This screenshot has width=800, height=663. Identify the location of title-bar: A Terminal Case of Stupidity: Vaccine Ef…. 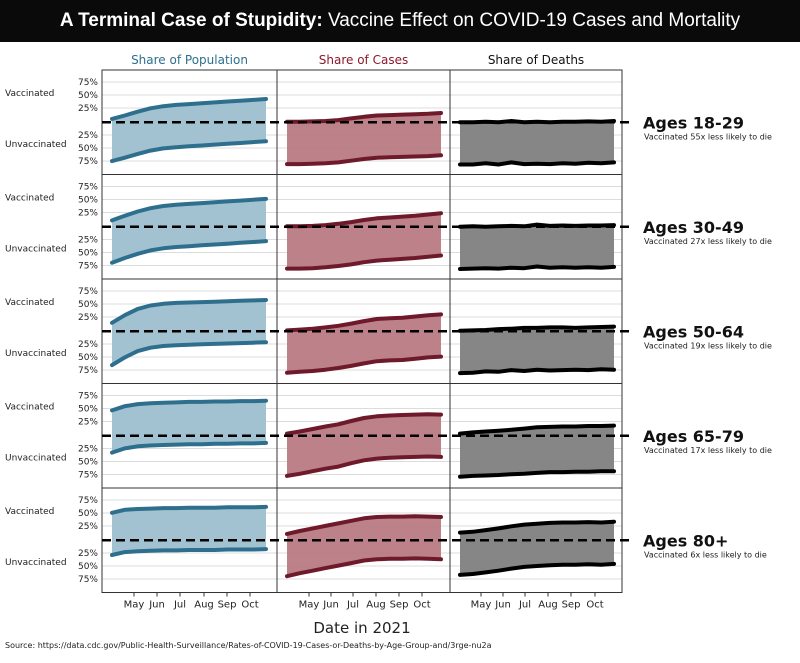
(400, 21).